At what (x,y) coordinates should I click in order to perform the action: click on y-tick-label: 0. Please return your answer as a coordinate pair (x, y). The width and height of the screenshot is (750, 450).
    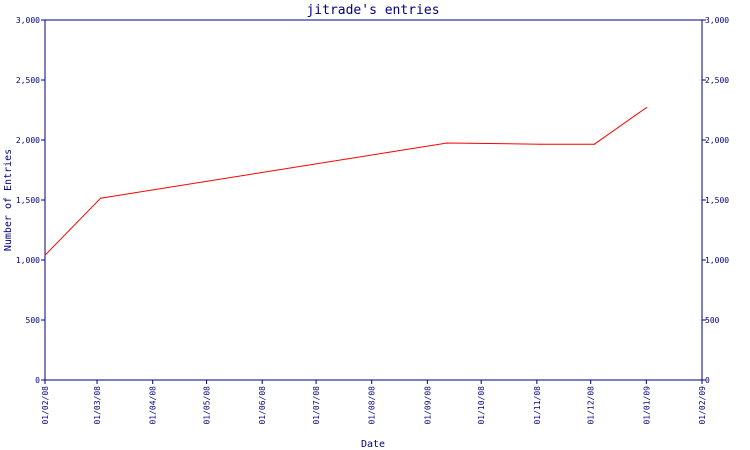
    Looking at the image, I should click on (37, 380).